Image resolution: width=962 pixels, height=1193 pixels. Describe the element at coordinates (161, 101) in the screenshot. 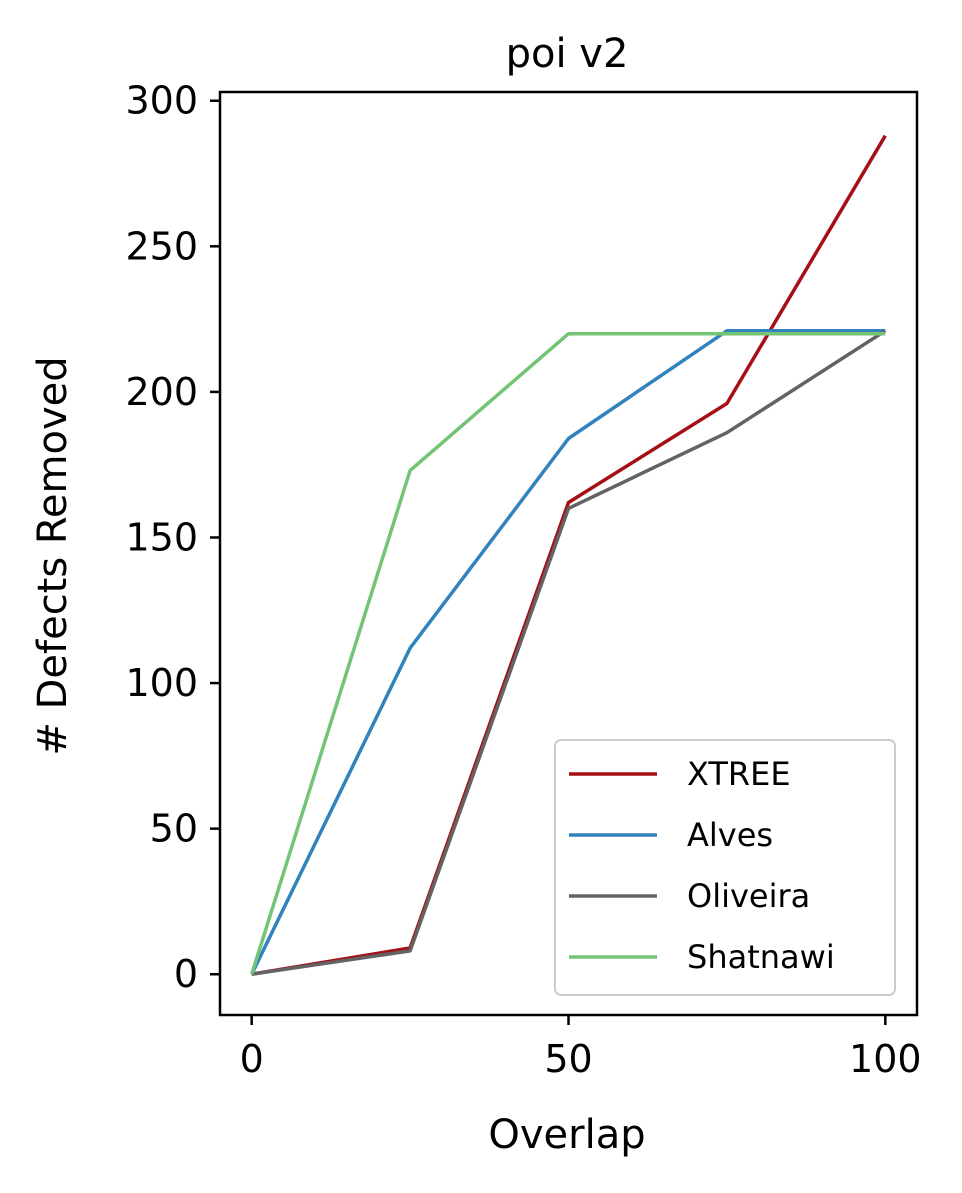

I see `y-tick-label: 300` at that location.